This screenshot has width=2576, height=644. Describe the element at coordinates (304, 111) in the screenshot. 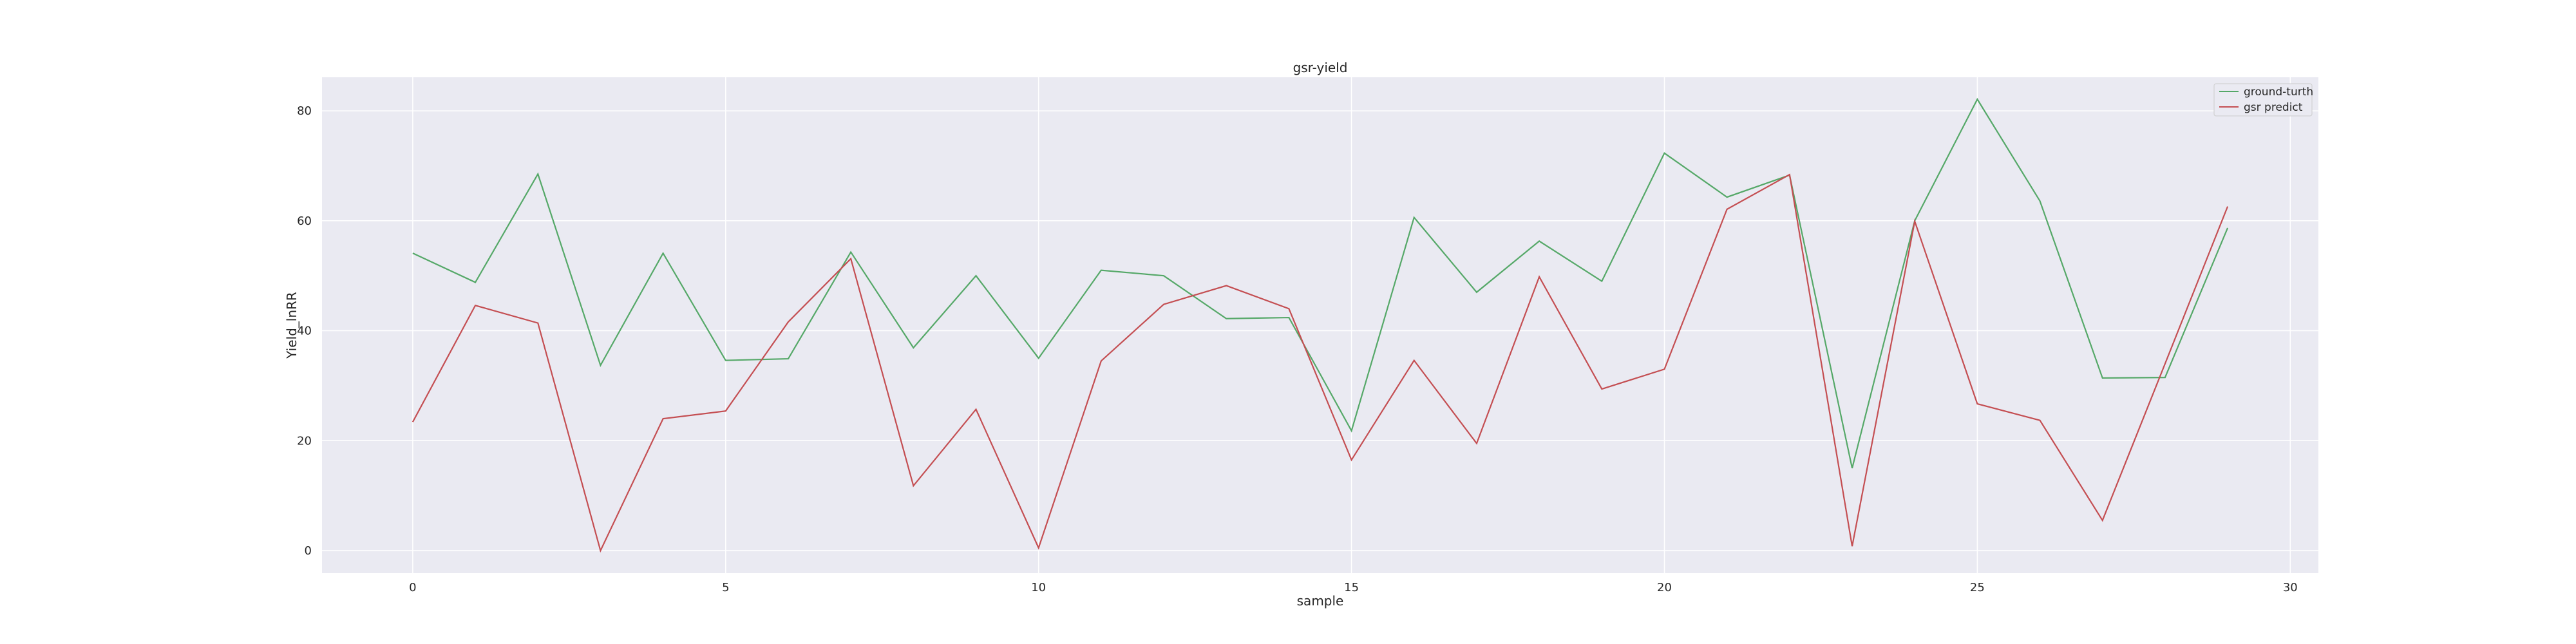

I see `y-tick-label: 80` at that location.